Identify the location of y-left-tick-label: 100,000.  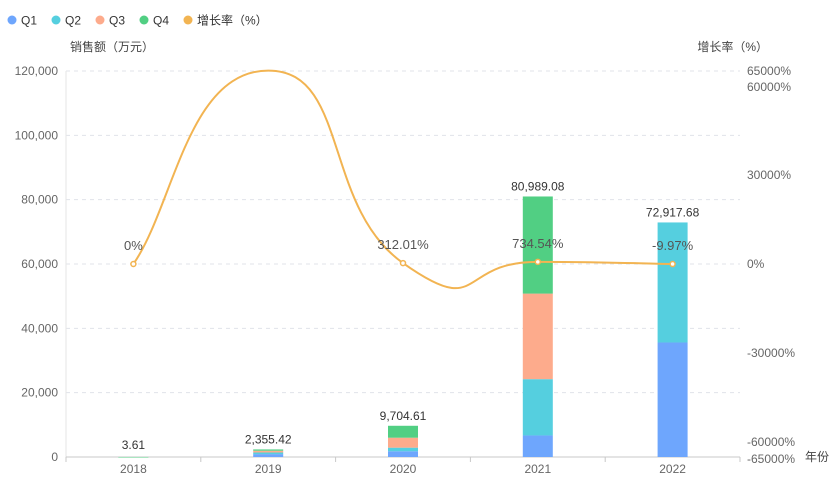
(37, 135).